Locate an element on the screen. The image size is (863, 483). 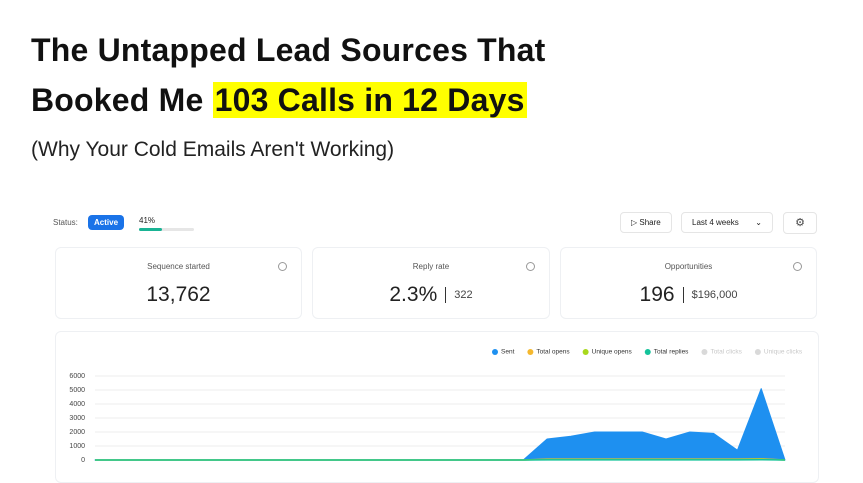
y-tick-label: 3000 is located at coordinates (77, 418).